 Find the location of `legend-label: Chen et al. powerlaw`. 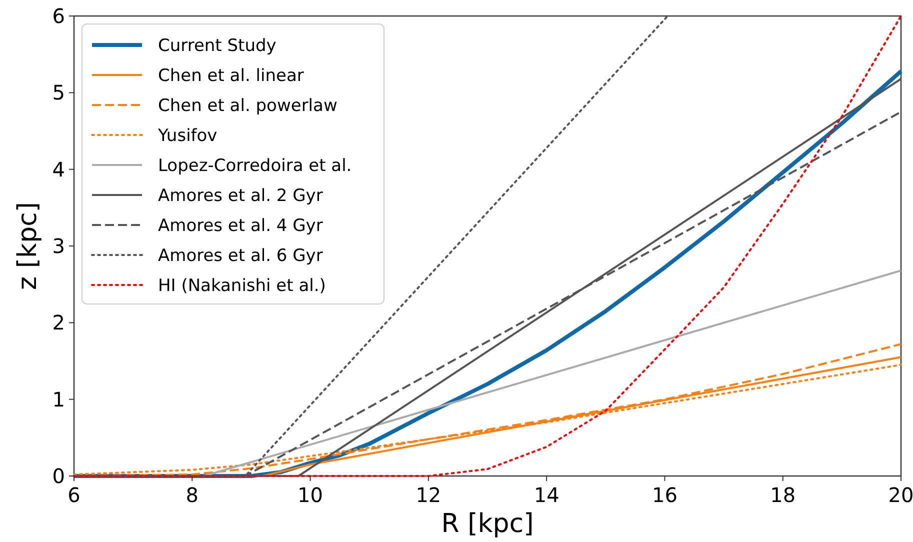

legend-label: Chen et al. powerlaw is located at coordinates (248, 106).